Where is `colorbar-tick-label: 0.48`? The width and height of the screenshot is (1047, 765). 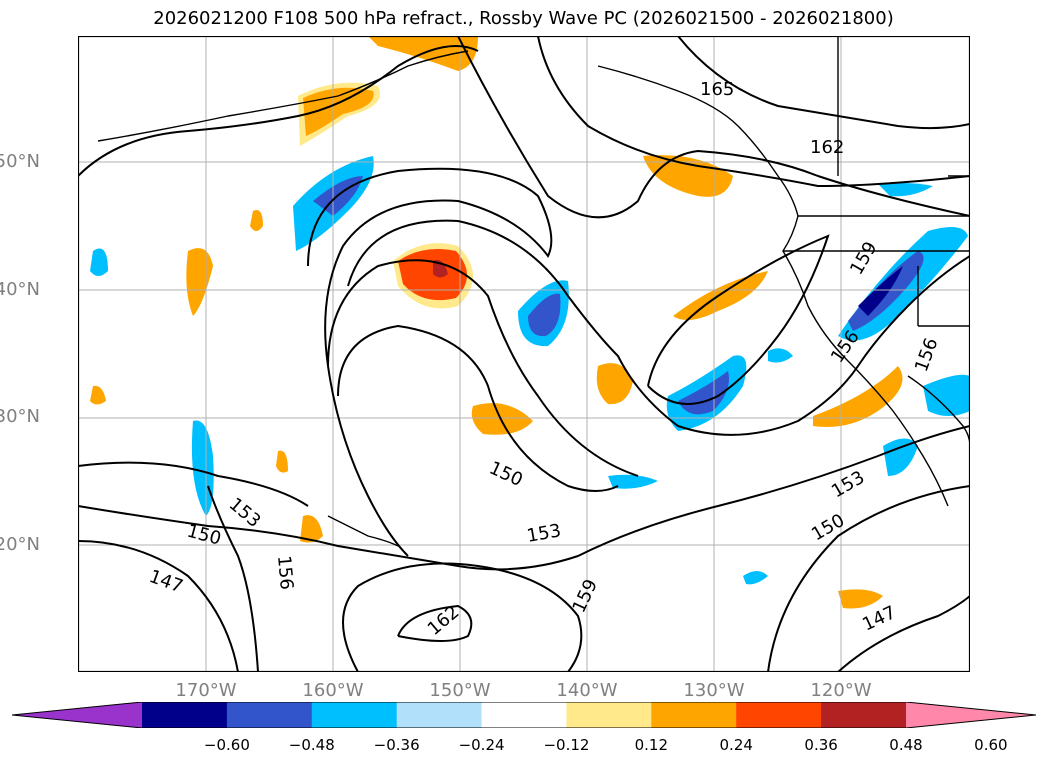 colorbar-tick-label: 0.48 is located at coordinates (906, 745).